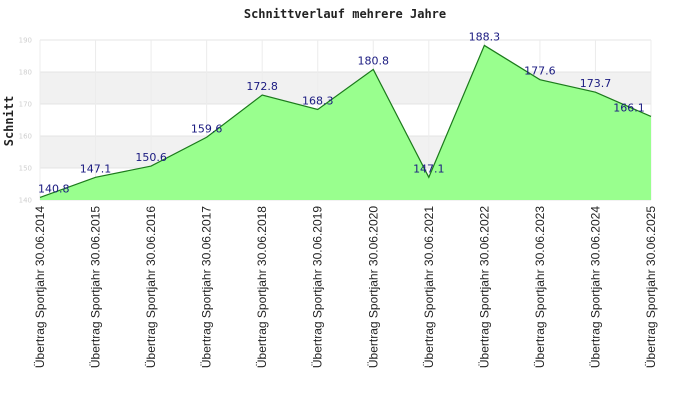 The image size is (690, 420). I want to click on x-tick-label: Übertrag Sportjahr 30.06.2022, so click(484, 287).